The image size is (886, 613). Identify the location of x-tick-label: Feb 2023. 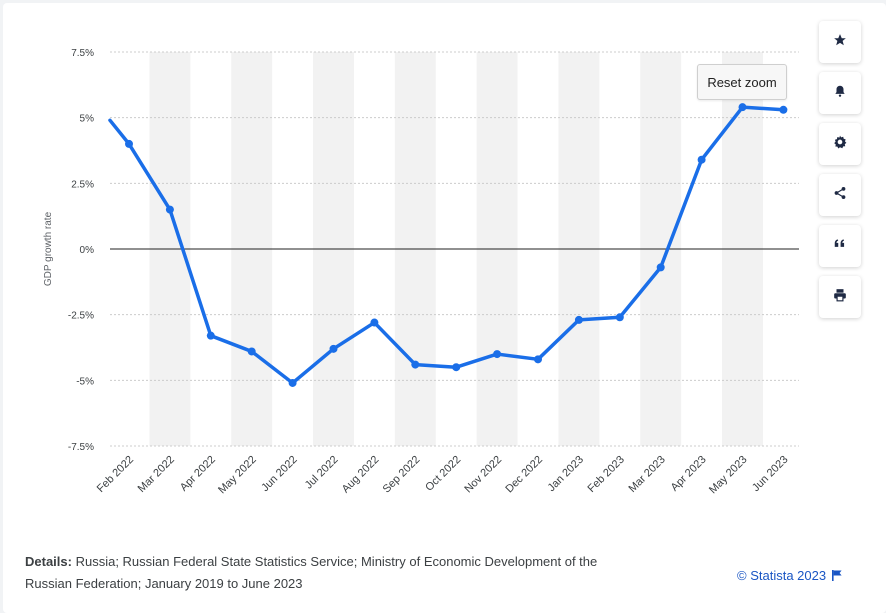
(606, 474).